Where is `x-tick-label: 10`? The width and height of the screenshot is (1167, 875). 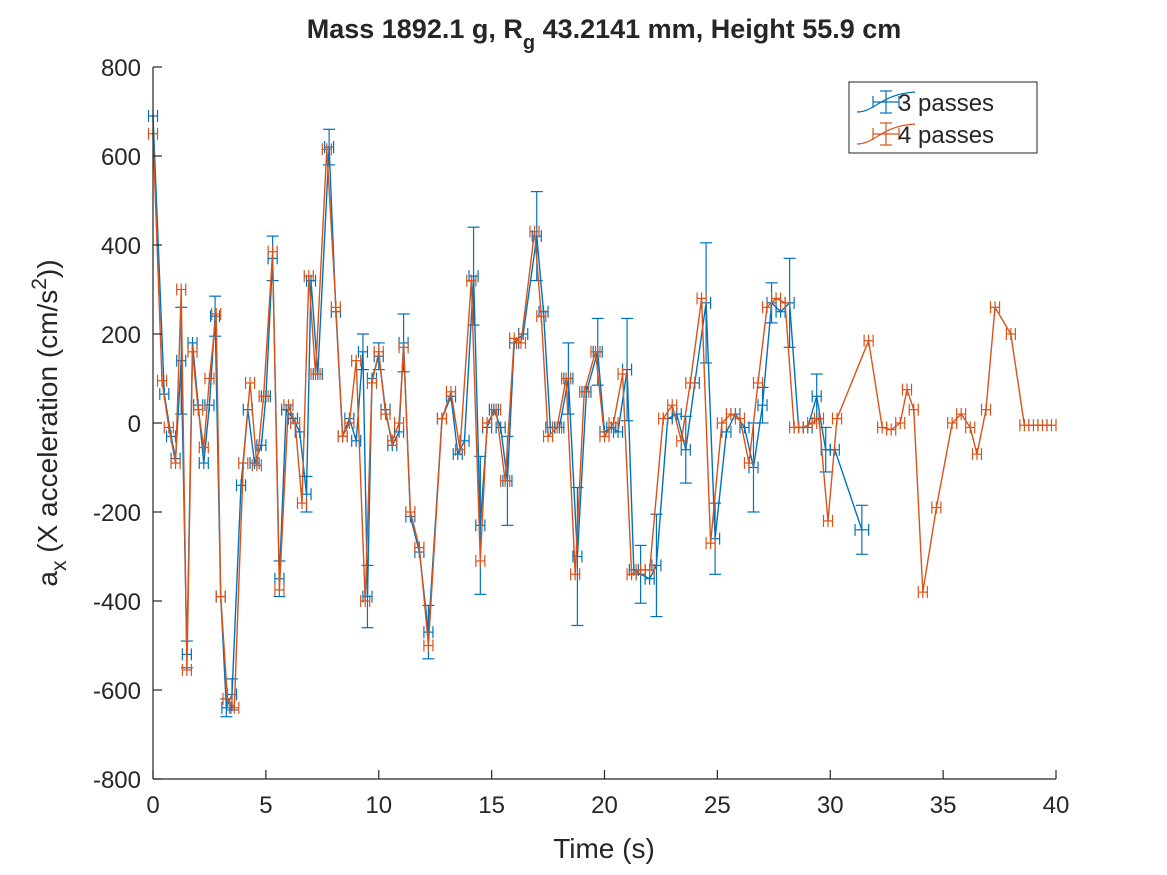 x-tick-label: 10 is located at coordinates (378, 805).